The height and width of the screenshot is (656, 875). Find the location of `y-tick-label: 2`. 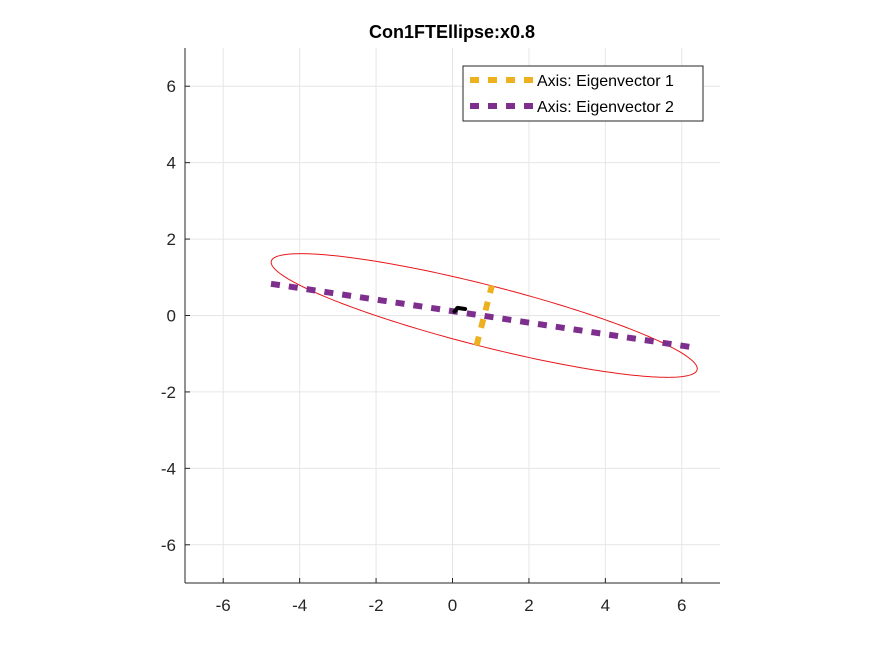

y-tick-label: 2 is located at coordinates (171, 239).